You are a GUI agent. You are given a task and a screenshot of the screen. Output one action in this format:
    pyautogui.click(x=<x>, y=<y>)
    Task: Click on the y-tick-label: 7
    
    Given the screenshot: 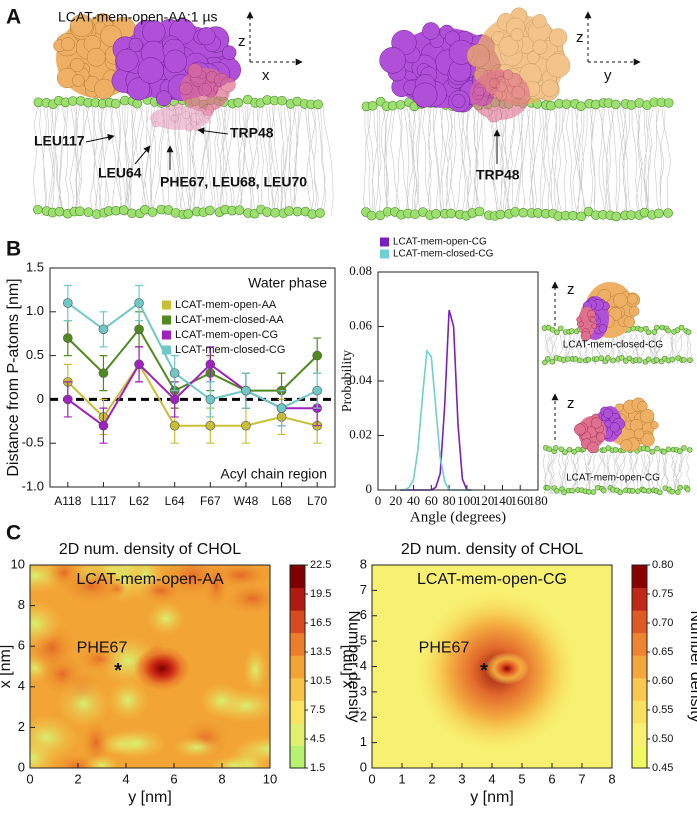 What is the action you would take?
    pyautogui.click(x=363, y=589)
    